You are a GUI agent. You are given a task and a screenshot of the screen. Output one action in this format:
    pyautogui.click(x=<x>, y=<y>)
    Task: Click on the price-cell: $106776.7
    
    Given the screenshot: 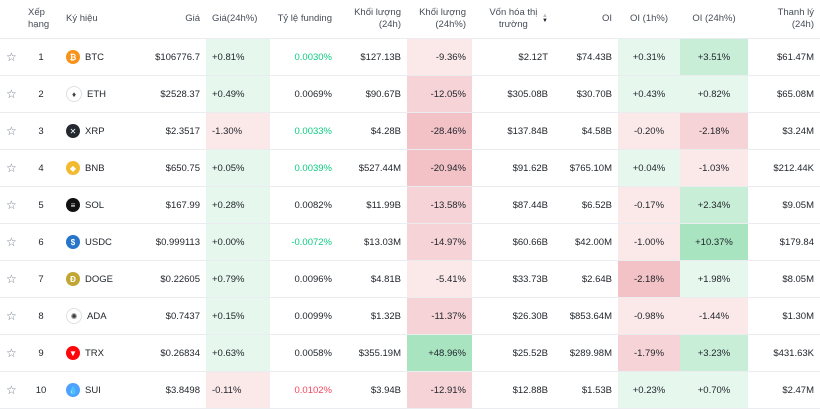 What is the action you would take?
    pyautogui.click(x=174, y=57)
    